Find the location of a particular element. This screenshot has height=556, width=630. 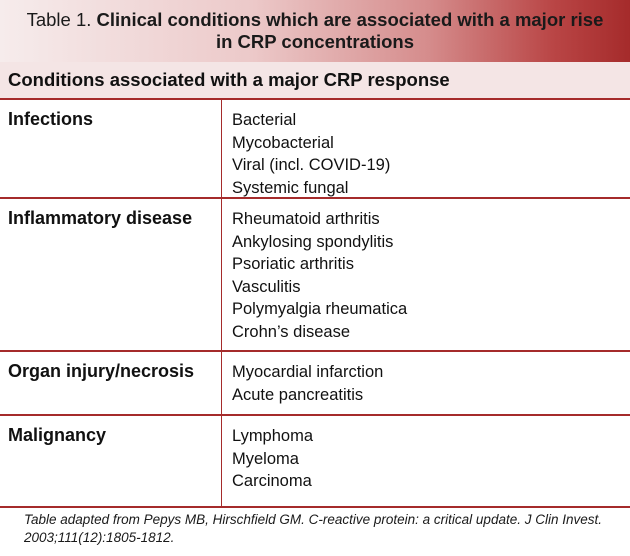

condition-item: Ankylosing spondylitis is located at coordinates (313, 241).